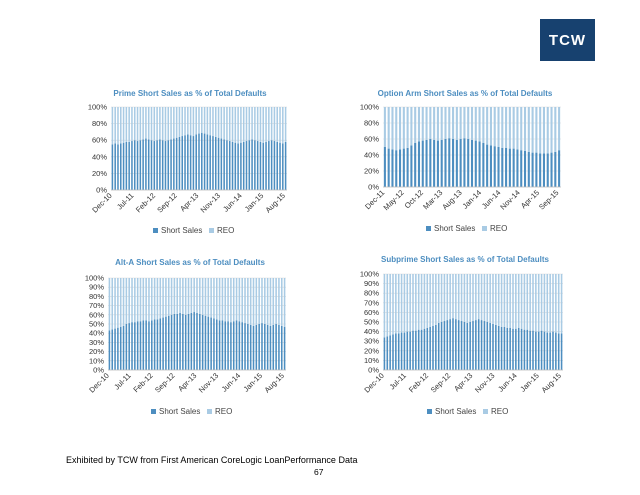 Image resolution: width=640 pixels, height=495 pixels. Describe the element at coordinates (181, 230) in the screenshot. I see `legend-label: Short Sales` at that location.